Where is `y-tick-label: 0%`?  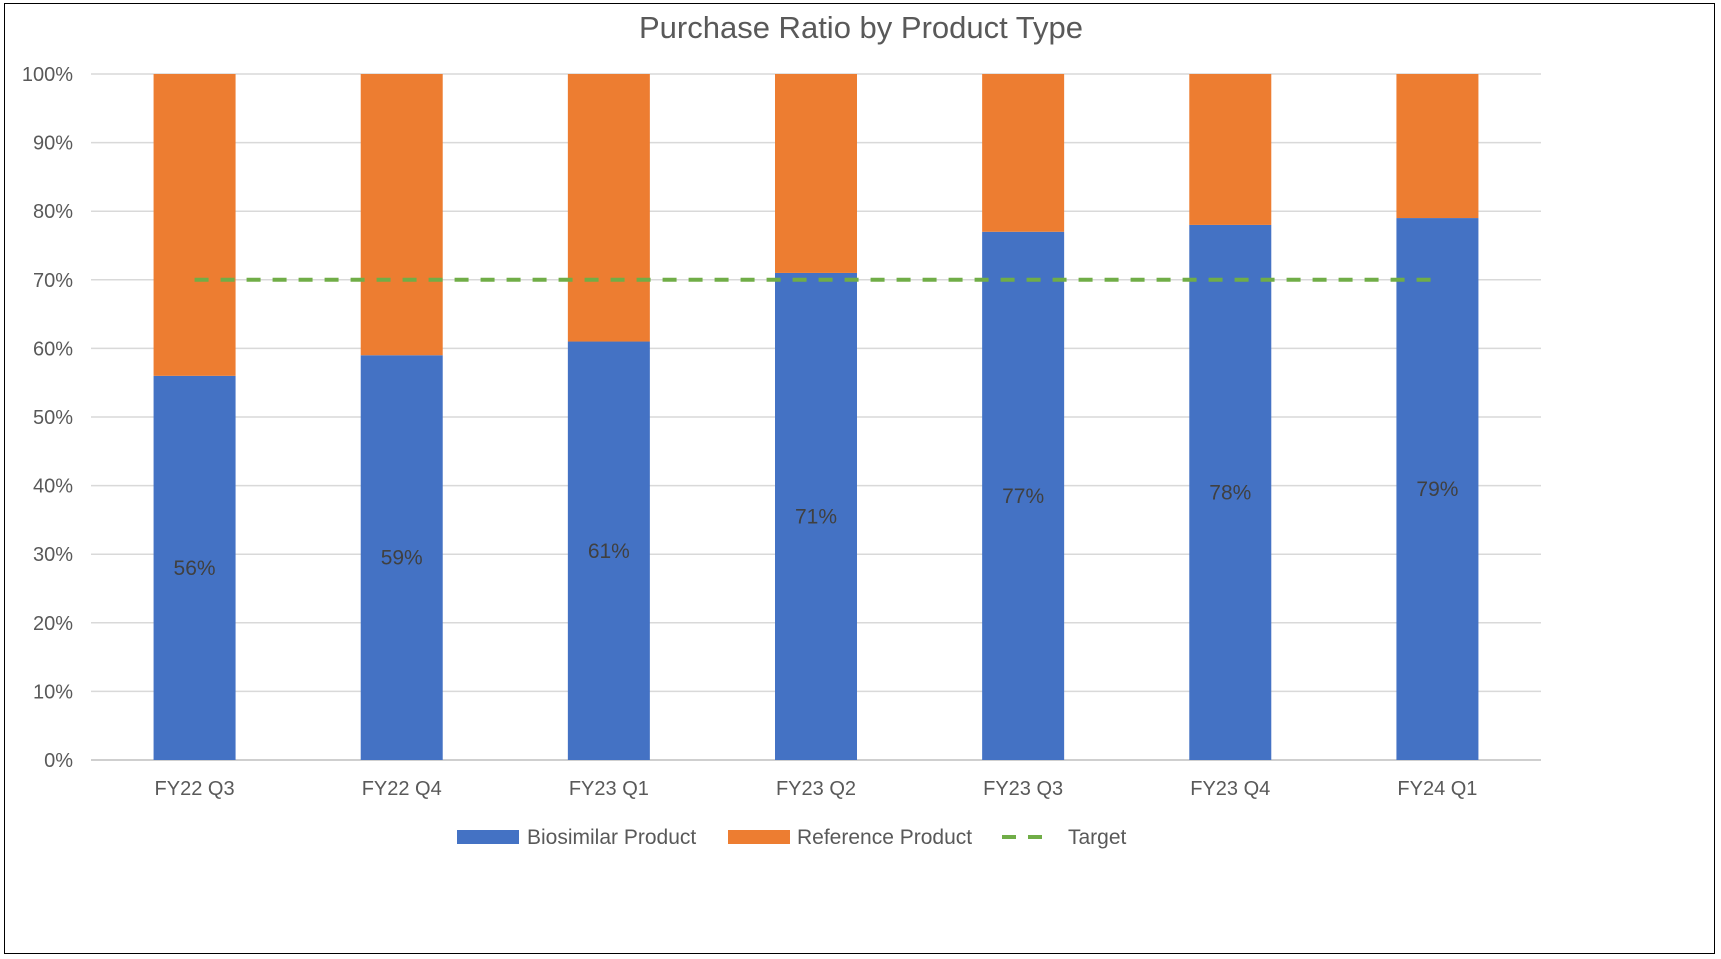
y-tick-label: 0% is located at coordinates (58, 761).